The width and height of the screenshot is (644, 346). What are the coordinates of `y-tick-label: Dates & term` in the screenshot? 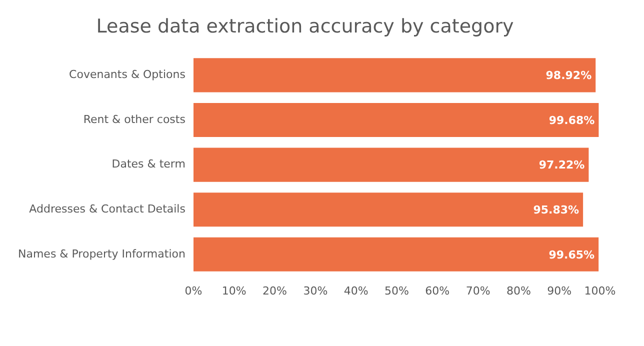 It's located at (149, 164).